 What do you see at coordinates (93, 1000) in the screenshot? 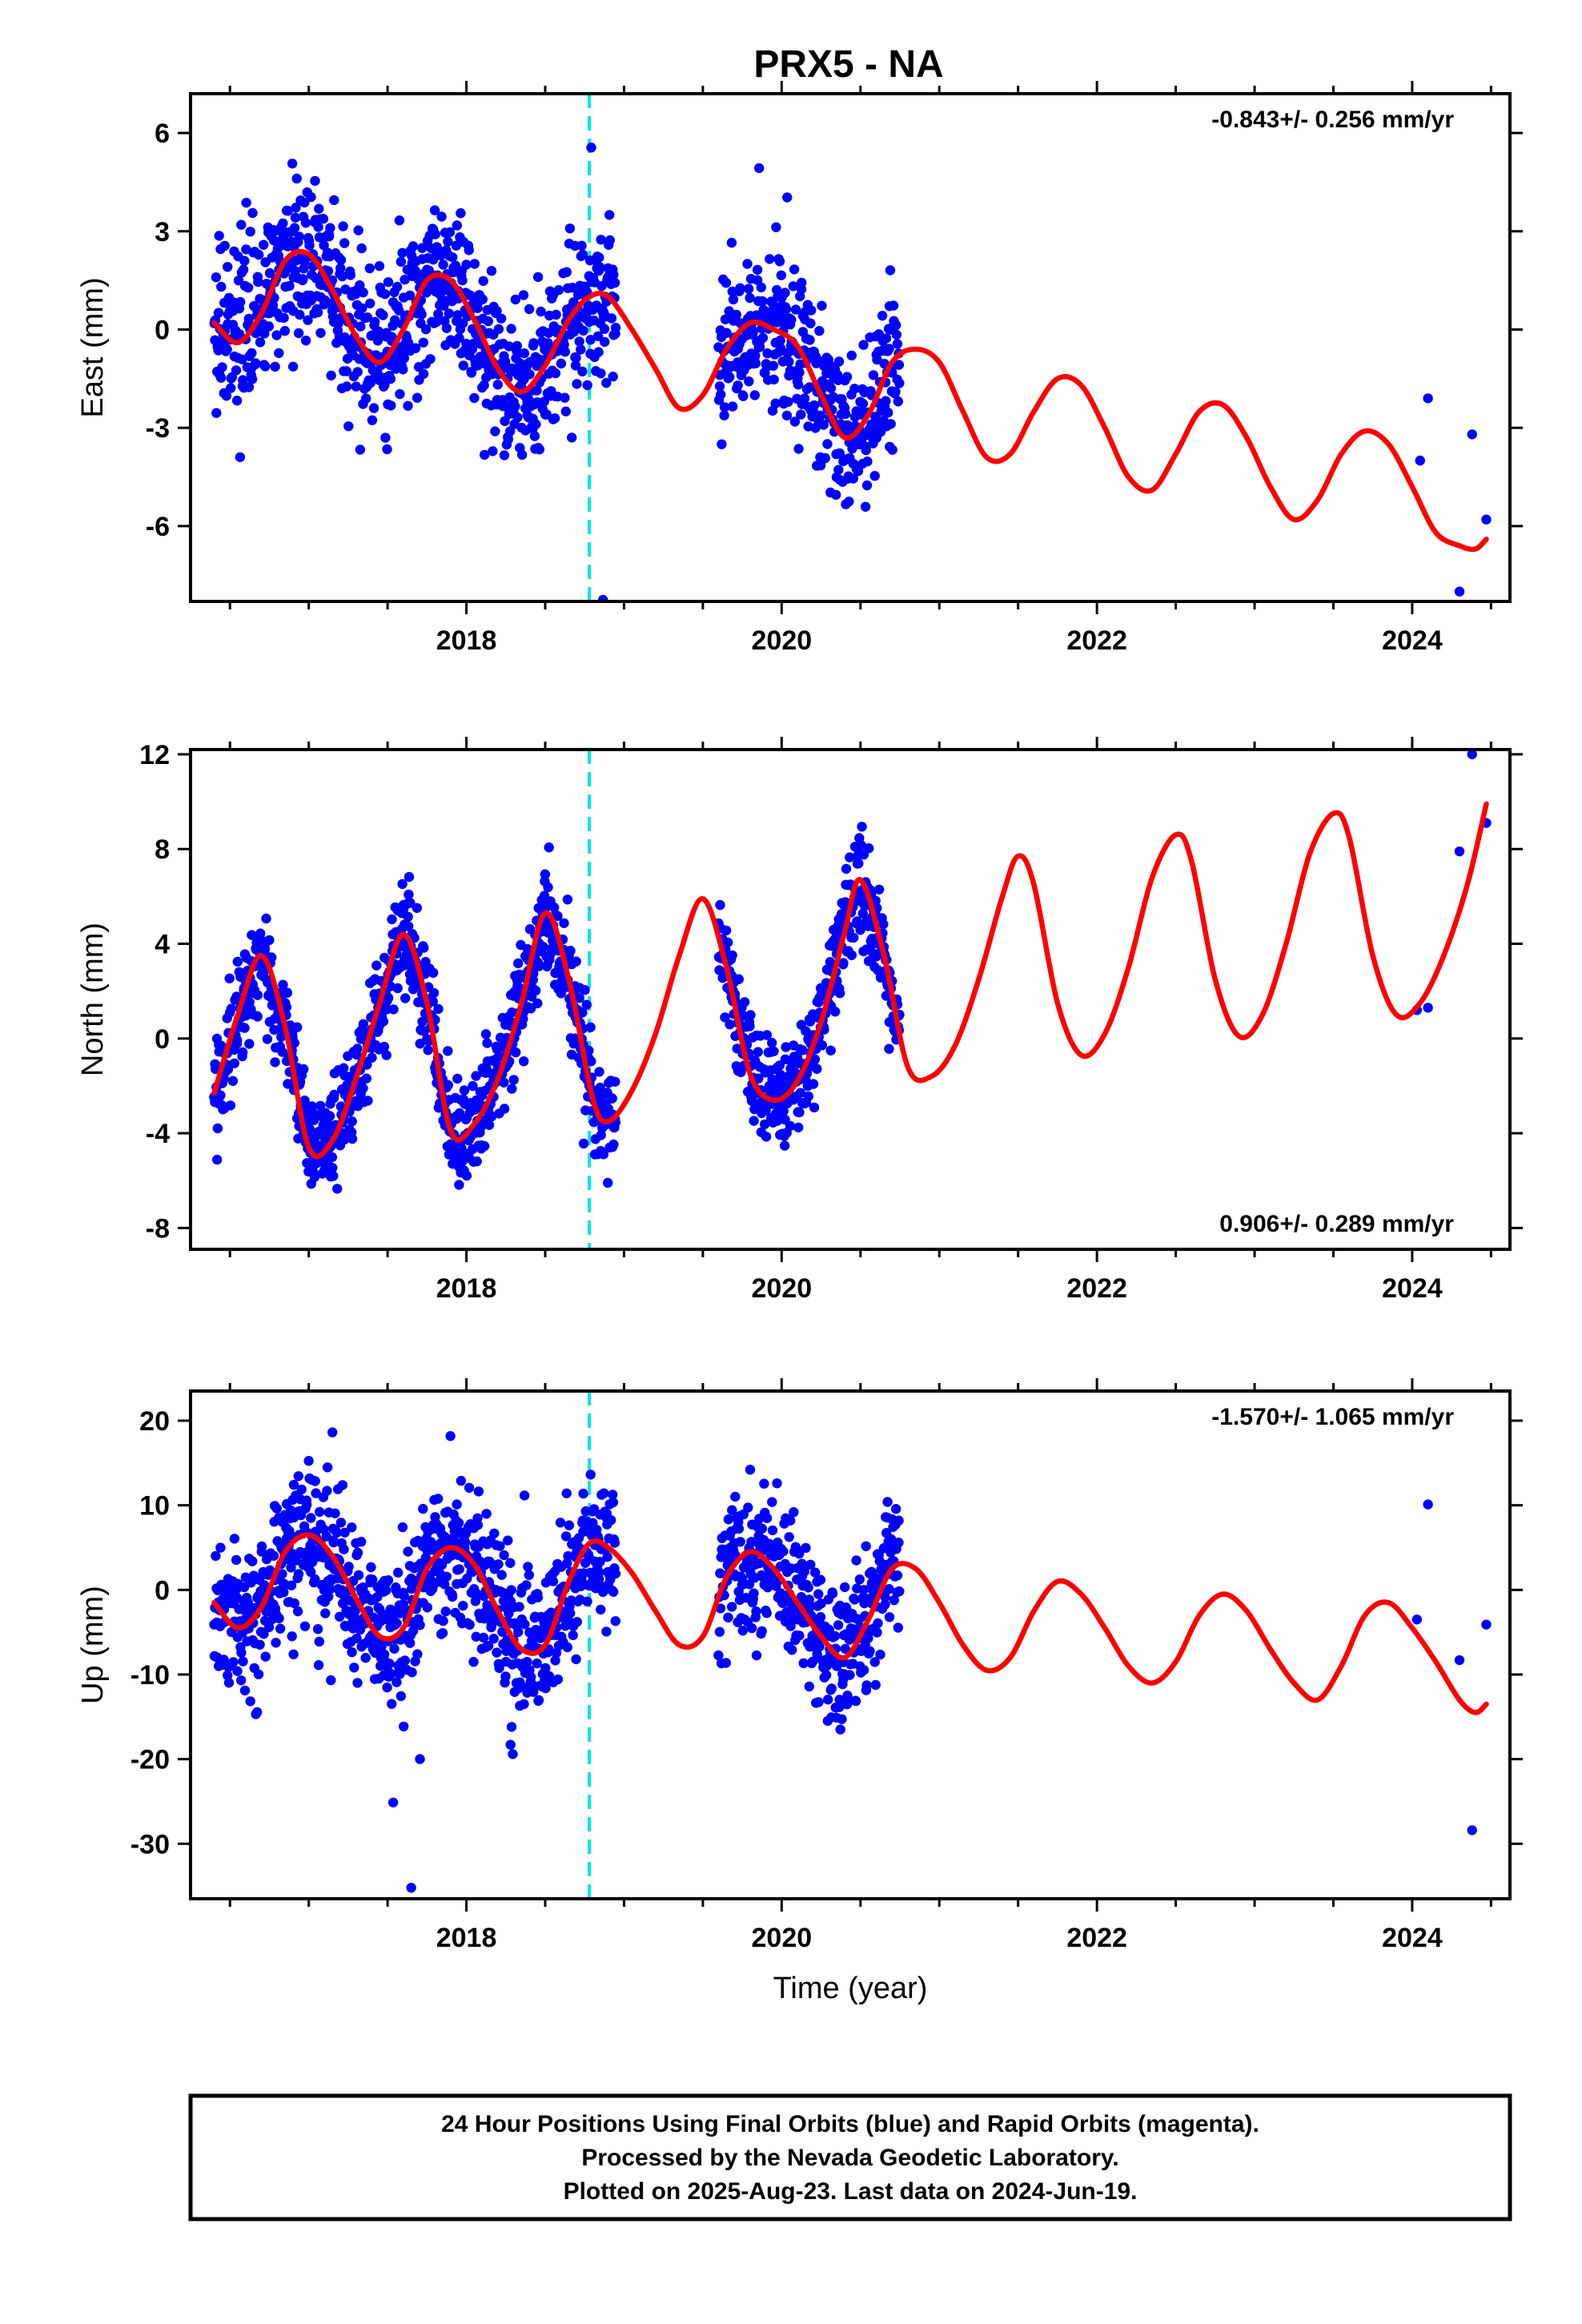
I see `north-ylabel: North (mm)` at bounding box center [93, 1000].